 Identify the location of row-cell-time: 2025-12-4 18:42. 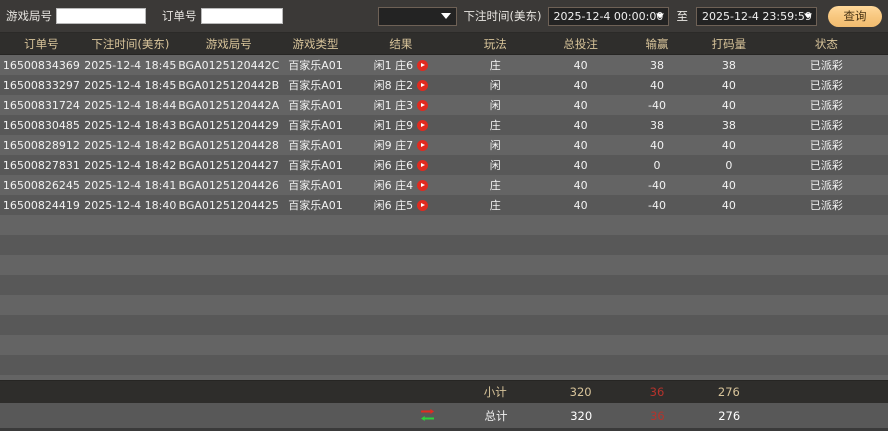
(130, 165).